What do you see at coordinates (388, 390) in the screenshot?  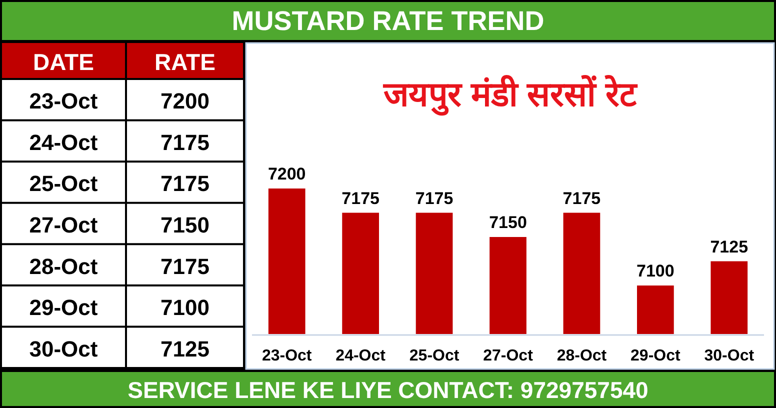 I see `text: SERVICE LENE KE LIYE CONTACT: 9729757540` at bounding box center [388, 390].